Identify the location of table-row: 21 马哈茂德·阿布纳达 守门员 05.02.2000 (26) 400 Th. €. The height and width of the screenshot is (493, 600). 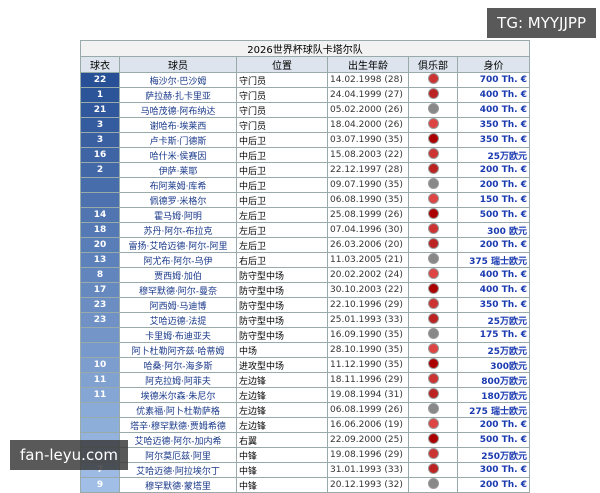
(305, 110).